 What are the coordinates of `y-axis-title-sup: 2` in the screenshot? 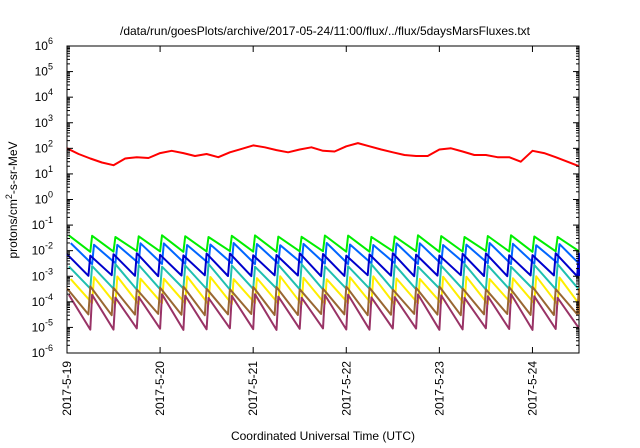 It's located at (9, 196).